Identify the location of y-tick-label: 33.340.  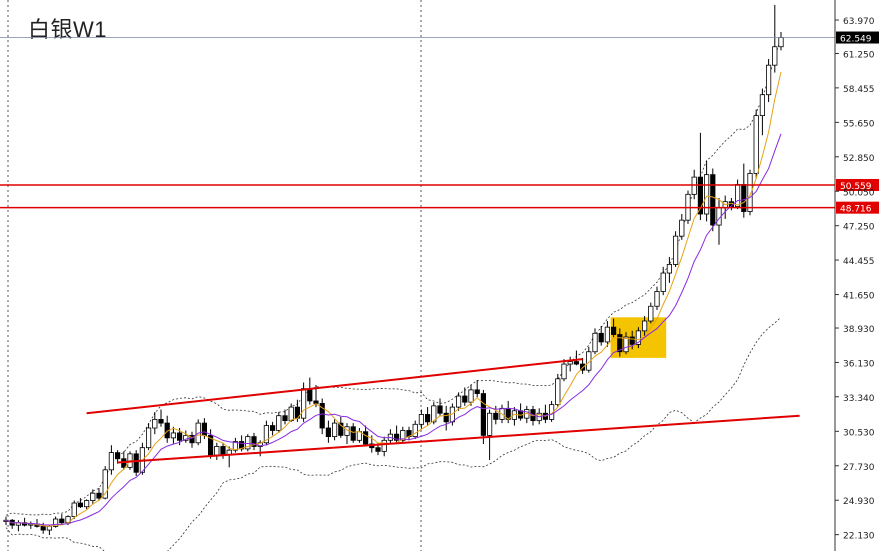
(859, 399).